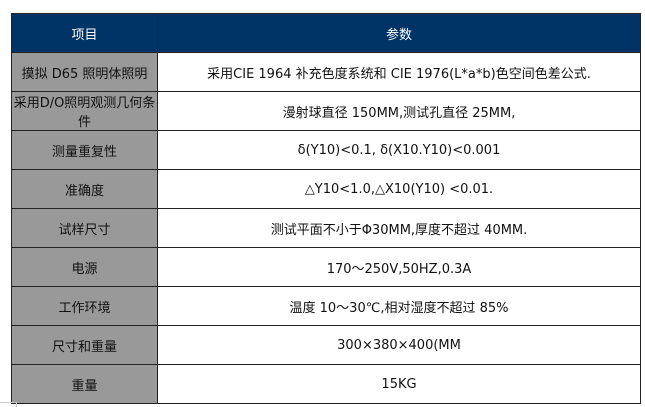 The height and width of the screenshot is (407, 645). I want to click on row-param: δ(Y10)<0.1, δ(X10.Y10)<0.001, so click(399, 150).